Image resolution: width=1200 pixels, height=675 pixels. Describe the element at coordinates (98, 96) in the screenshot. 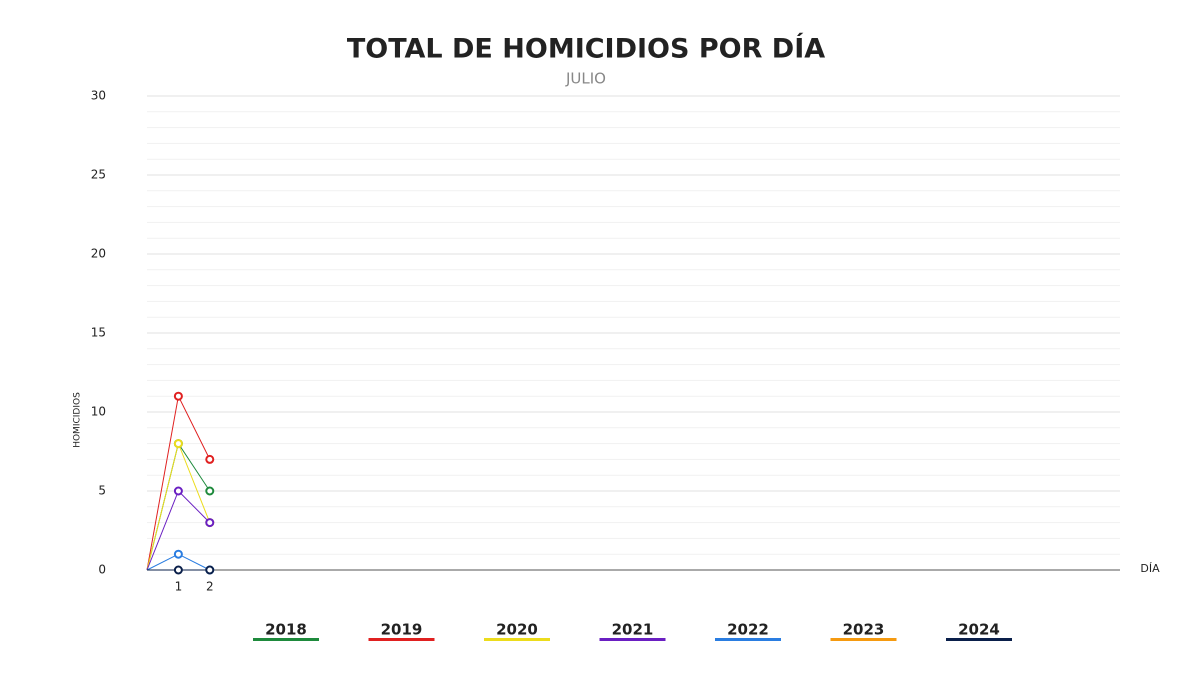

I see `y-tick-label: 30` at that location.